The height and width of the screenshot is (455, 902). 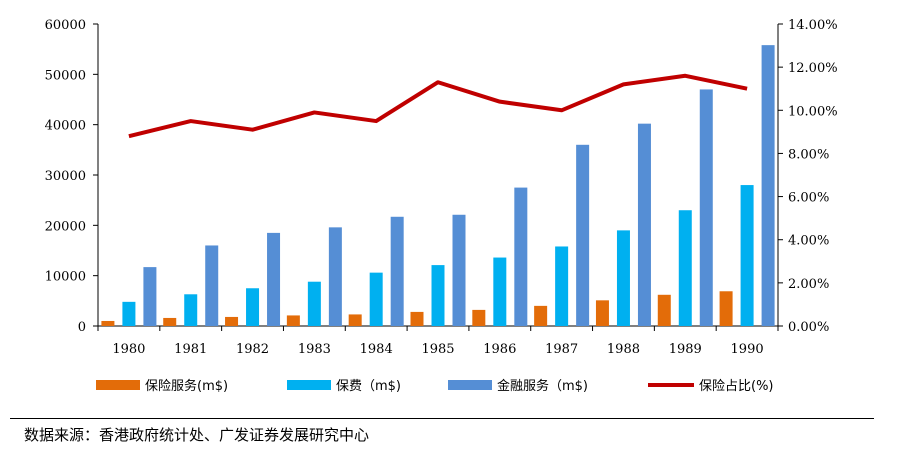 What do you see at coordinates (197, 435) in the screenshot?
I see `source-note: 数据来源：香港政府统计处、广发证券发展研究中心` at bounding box center [197, 435].